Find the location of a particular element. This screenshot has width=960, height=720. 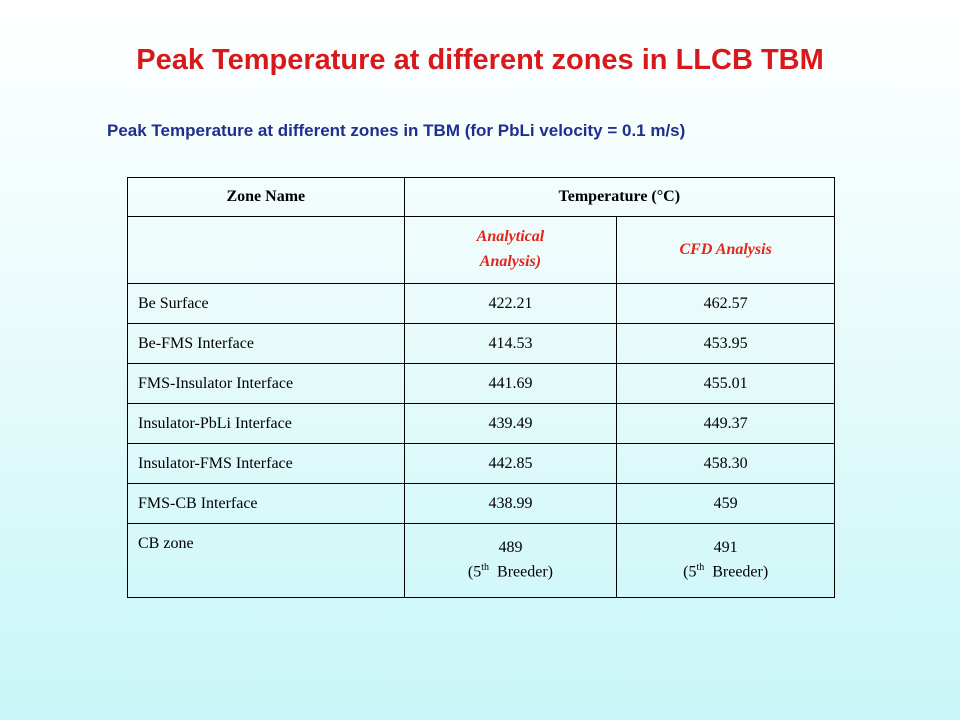

analytical-subheader-line2: Analysis) is located at coordinates (510, 261).